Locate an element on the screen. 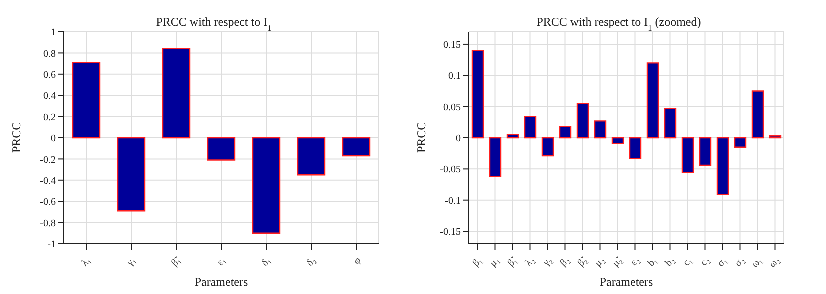 This screenshot has width=826, height=294. y-tick-label: 0.4 is located at coordinates (50, 96).